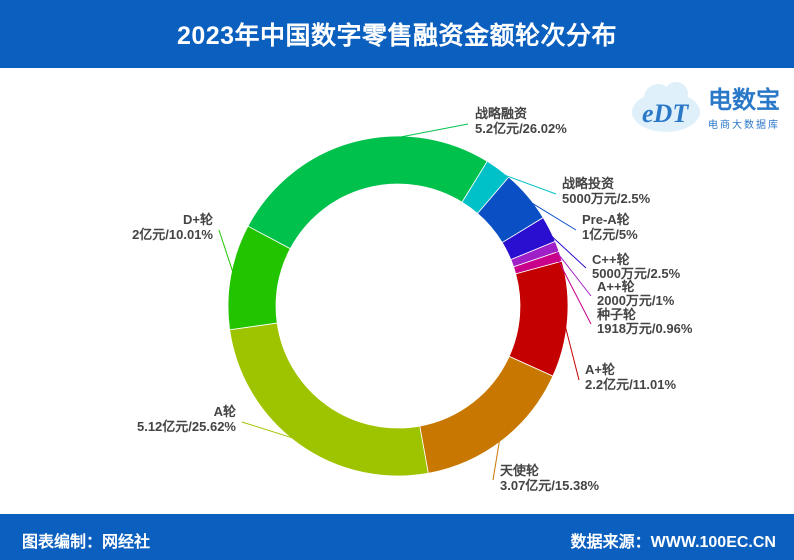  What do you see at coordinates (397, 537) in the screenshot?
I see `footer-bar: 图表编制：网经社 数据来源：WWW.100EC.CN` at bounding box center [397, 537].